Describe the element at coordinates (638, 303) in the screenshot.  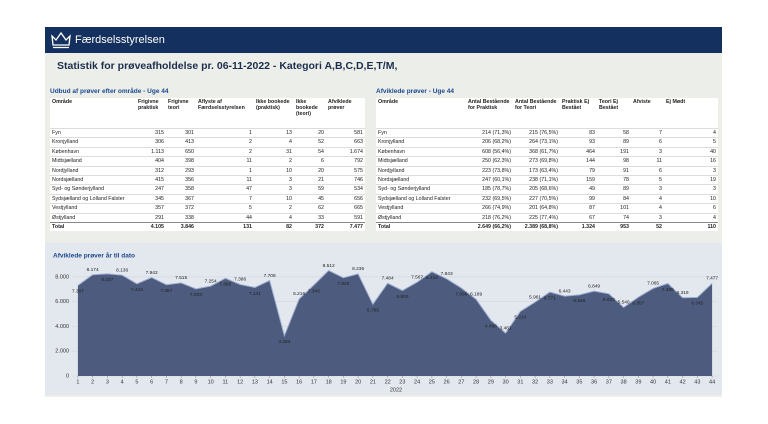
I see `data-label: 6.357` at that location.